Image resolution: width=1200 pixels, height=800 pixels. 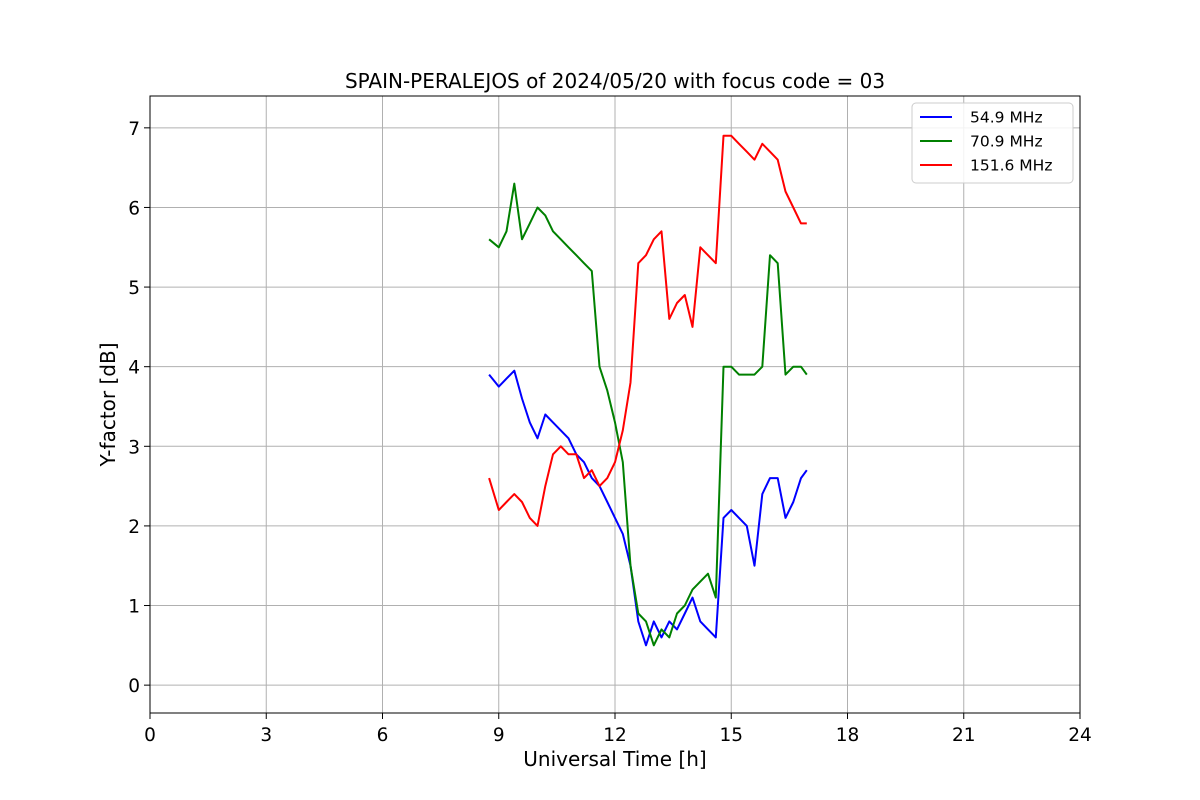 What do you see at coordinates (499, 735) in the screenshot?
I see `x-tick-label: 9` at bounding box center [499, 735].